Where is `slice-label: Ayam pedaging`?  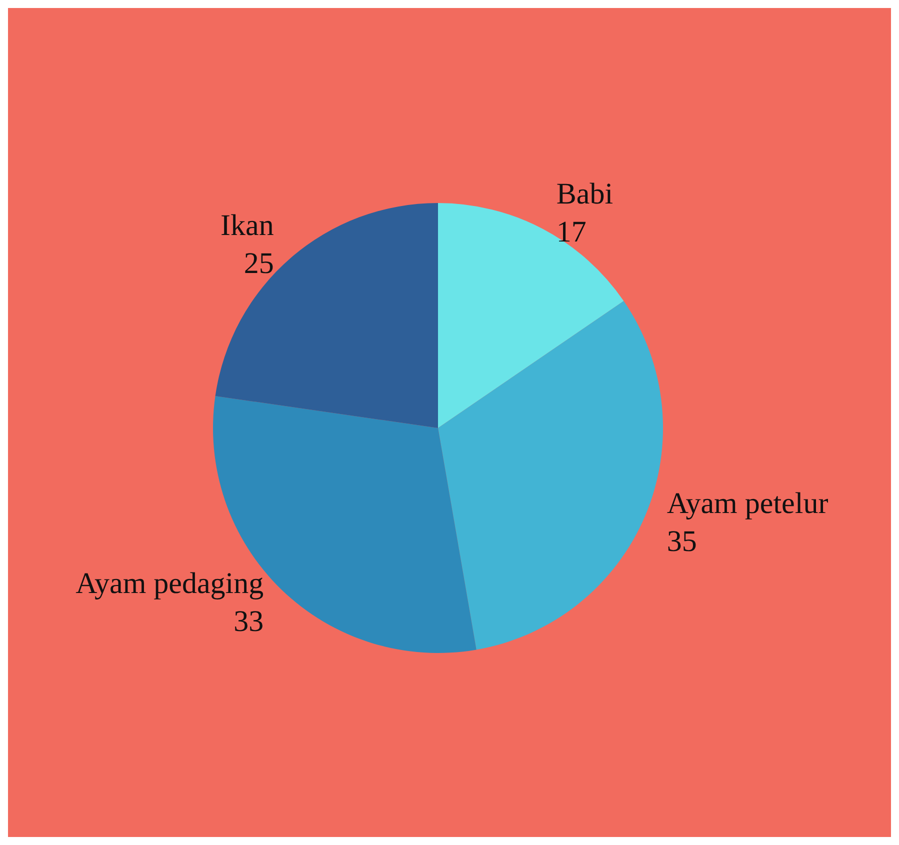
slice-label: Ayam pedaging is located at coordinates (170, 583).